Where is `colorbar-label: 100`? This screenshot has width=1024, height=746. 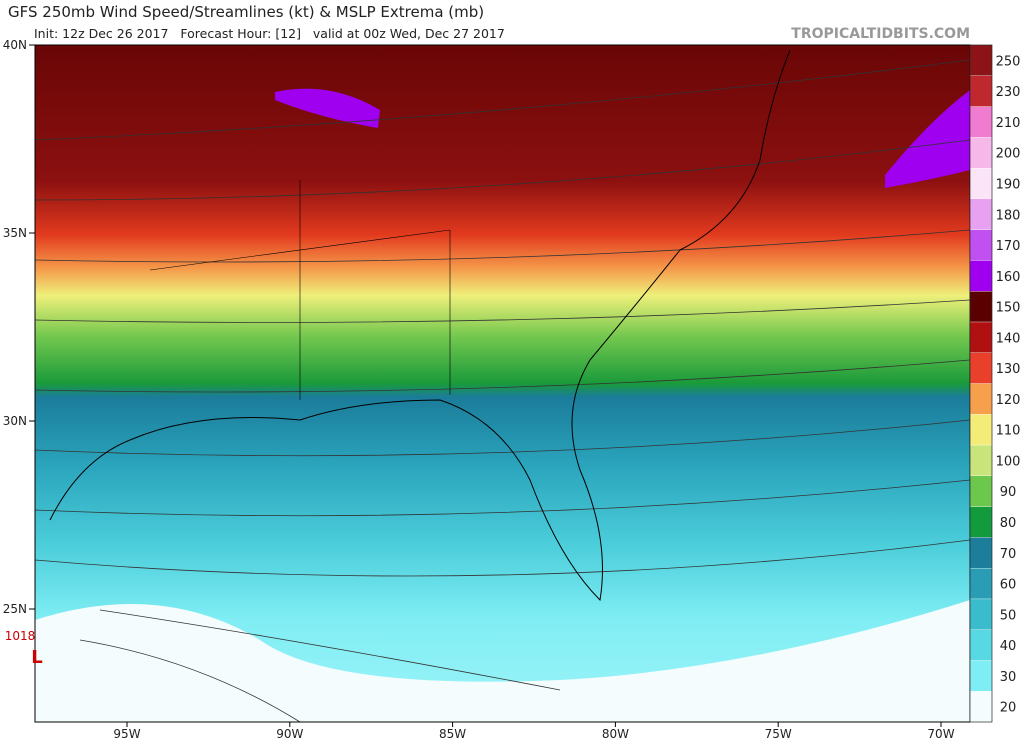
colorbar-label: 100 is located at coordinates (1008, 461).